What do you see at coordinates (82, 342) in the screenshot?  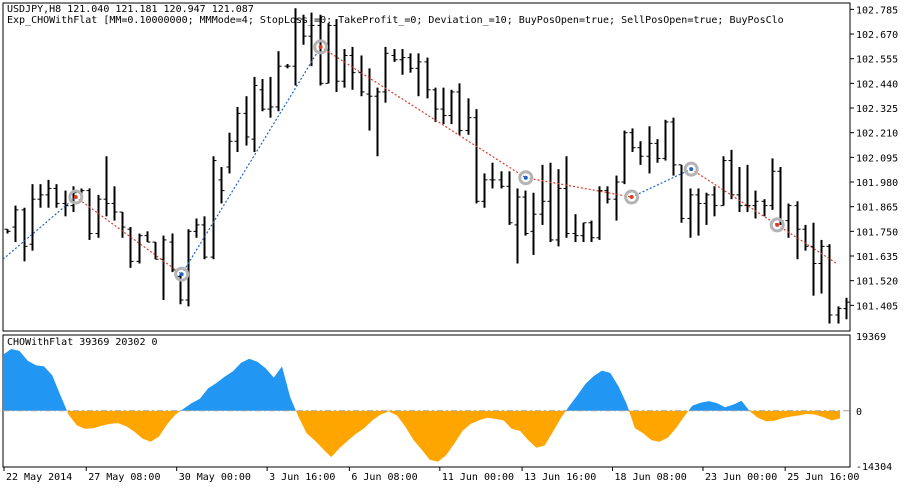 I see `indicator-label: CHOWithFlat 39369 20302 0` at bounding box center [82, 342].